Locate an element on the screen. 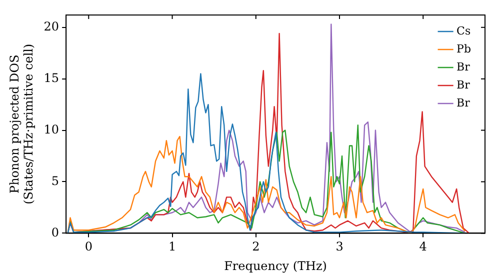 The image size is (500, 280). y-tick-label: 15 is located at coordinates (52, 77).